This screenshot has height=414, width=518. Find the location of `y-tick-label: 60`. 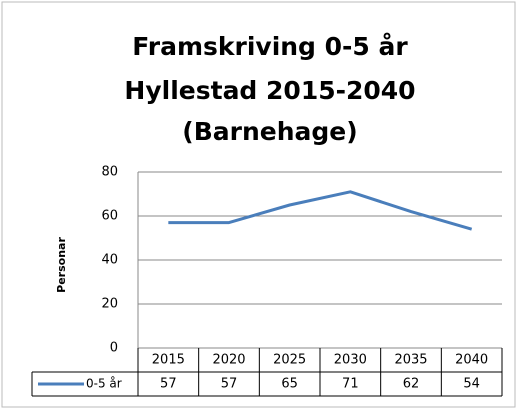

y-tick-label: 60 is located at coordinates (109, 216).